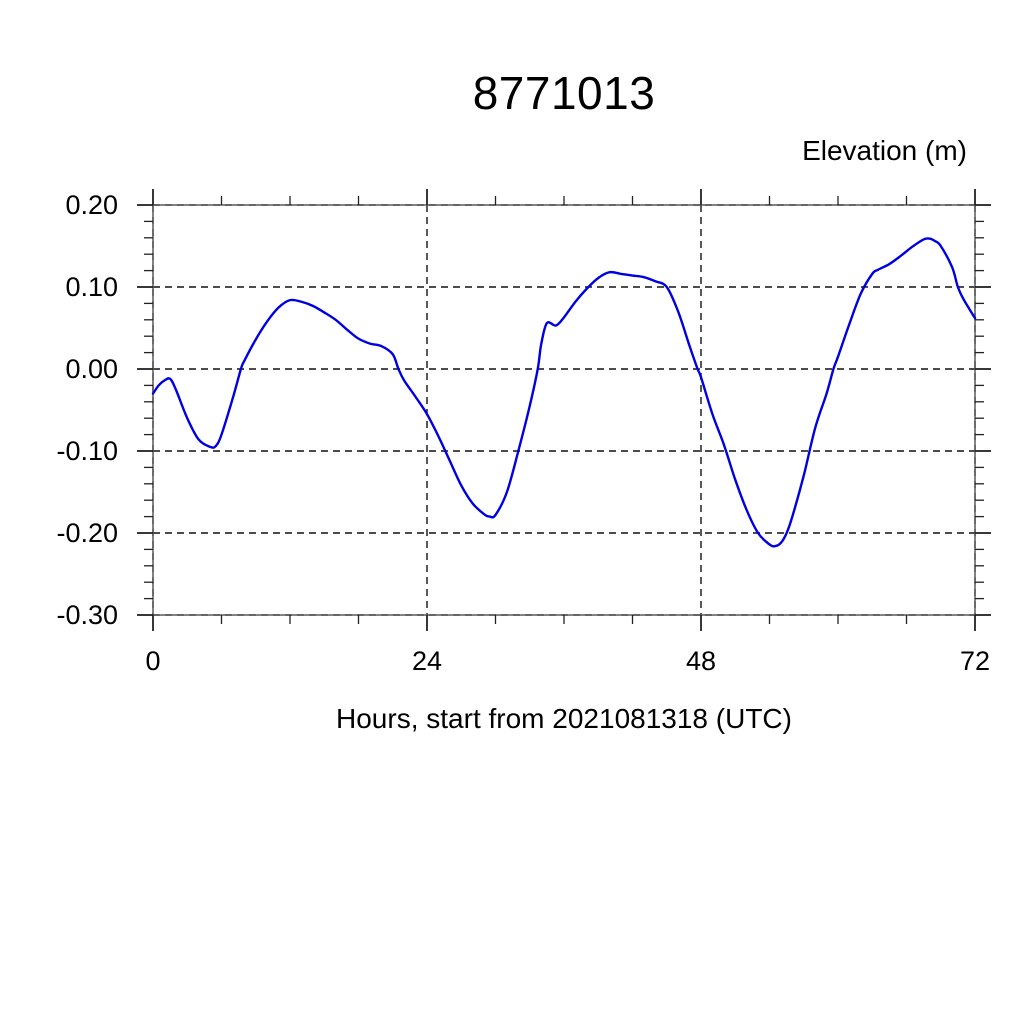 This screenshot has width=1024, height=1024. Describe the element at coordinates (87, 533) in the screenshot. I see `y-tick-label: -0.20` at that location.